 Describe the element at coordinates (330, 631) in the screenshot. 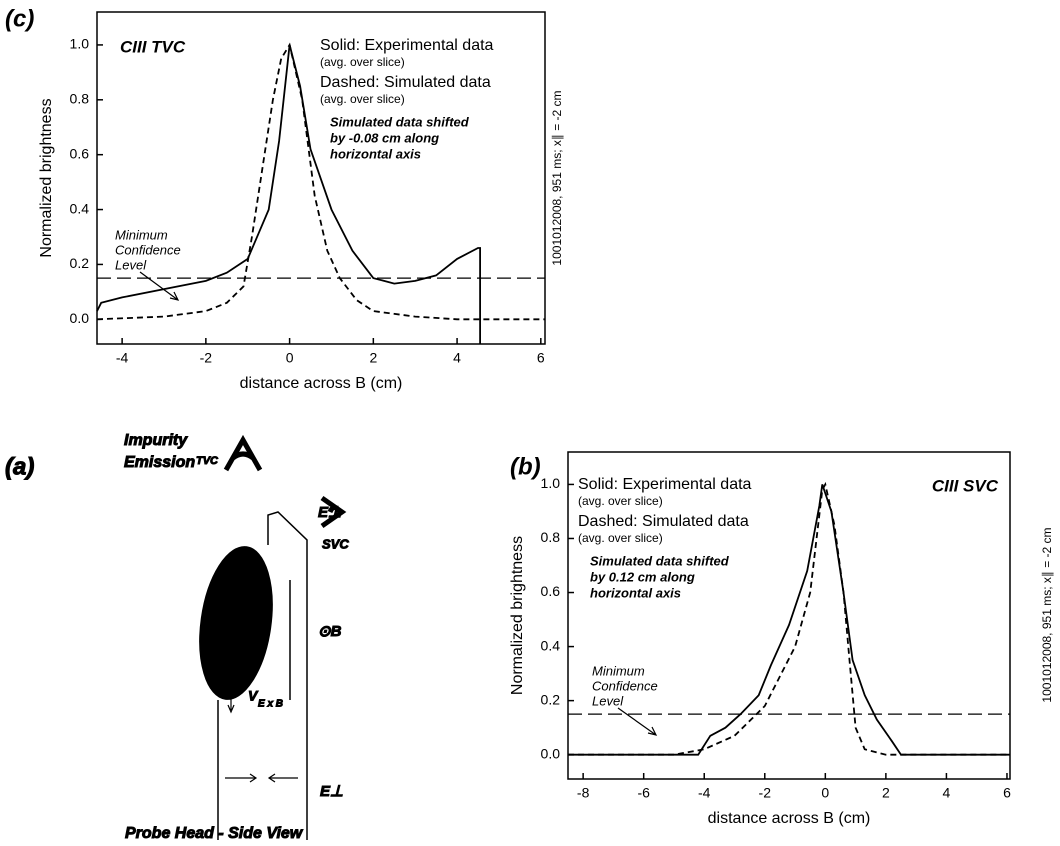

I see `b-field-label: ⊙B` at that location.